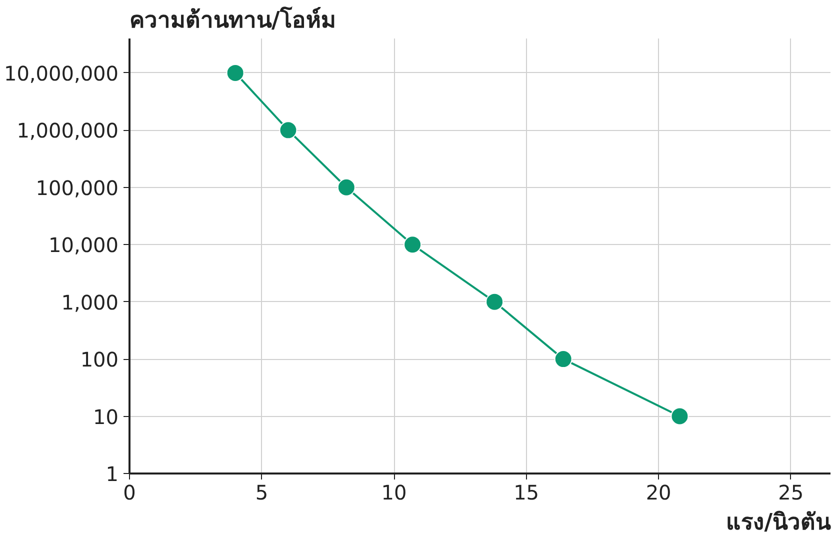 This screenshot has height=540, width=838. What do you see at coordinates (261, 492) in the screenshot?
I see `x-tick-label: 5` at bounding box center [261, 492].